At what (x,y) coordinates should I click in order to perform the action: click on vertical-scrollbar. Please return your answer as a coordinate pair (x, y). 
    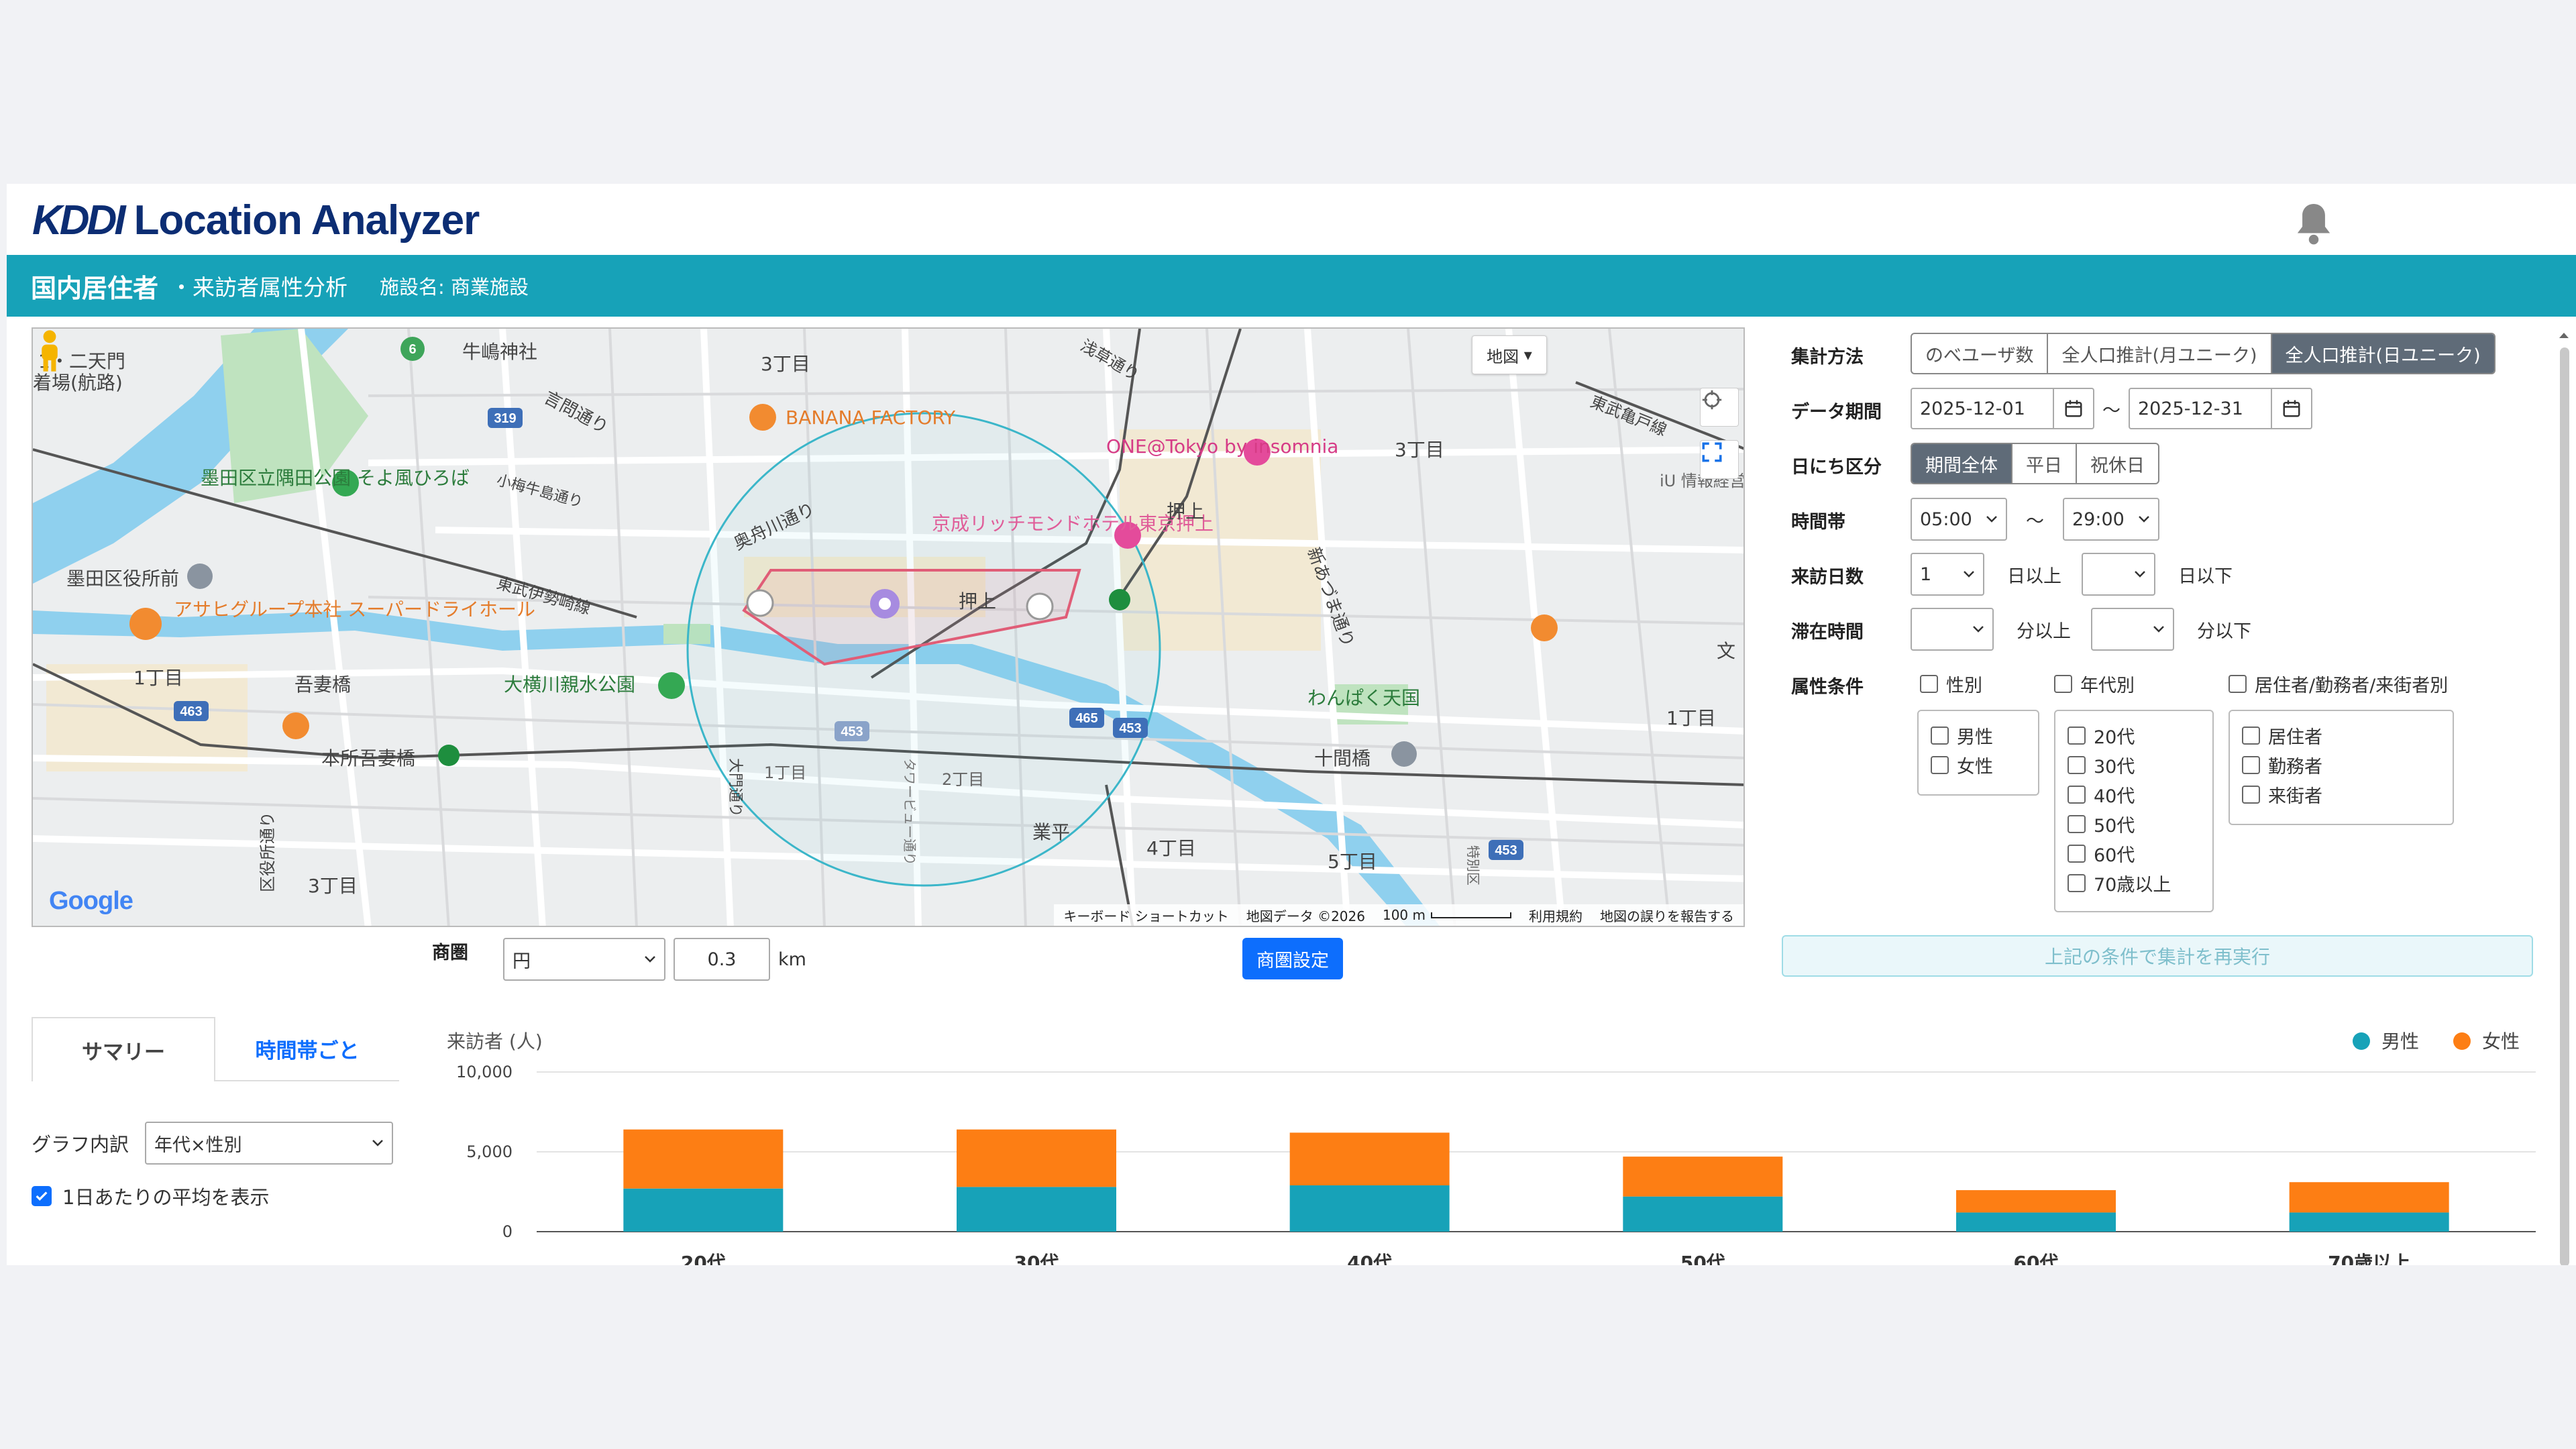
    Looking at the image, I should click on (2564, 796).